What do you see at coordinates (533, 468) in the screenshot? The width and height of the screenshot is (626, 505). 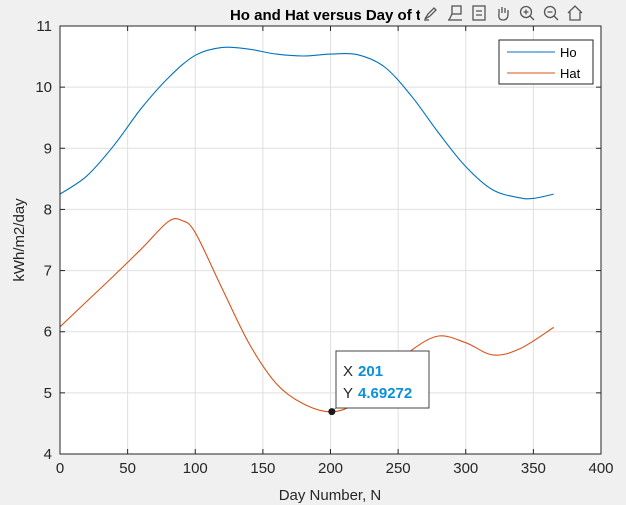 I see `x-tick-label: 350` at bounding box center [533, 468].